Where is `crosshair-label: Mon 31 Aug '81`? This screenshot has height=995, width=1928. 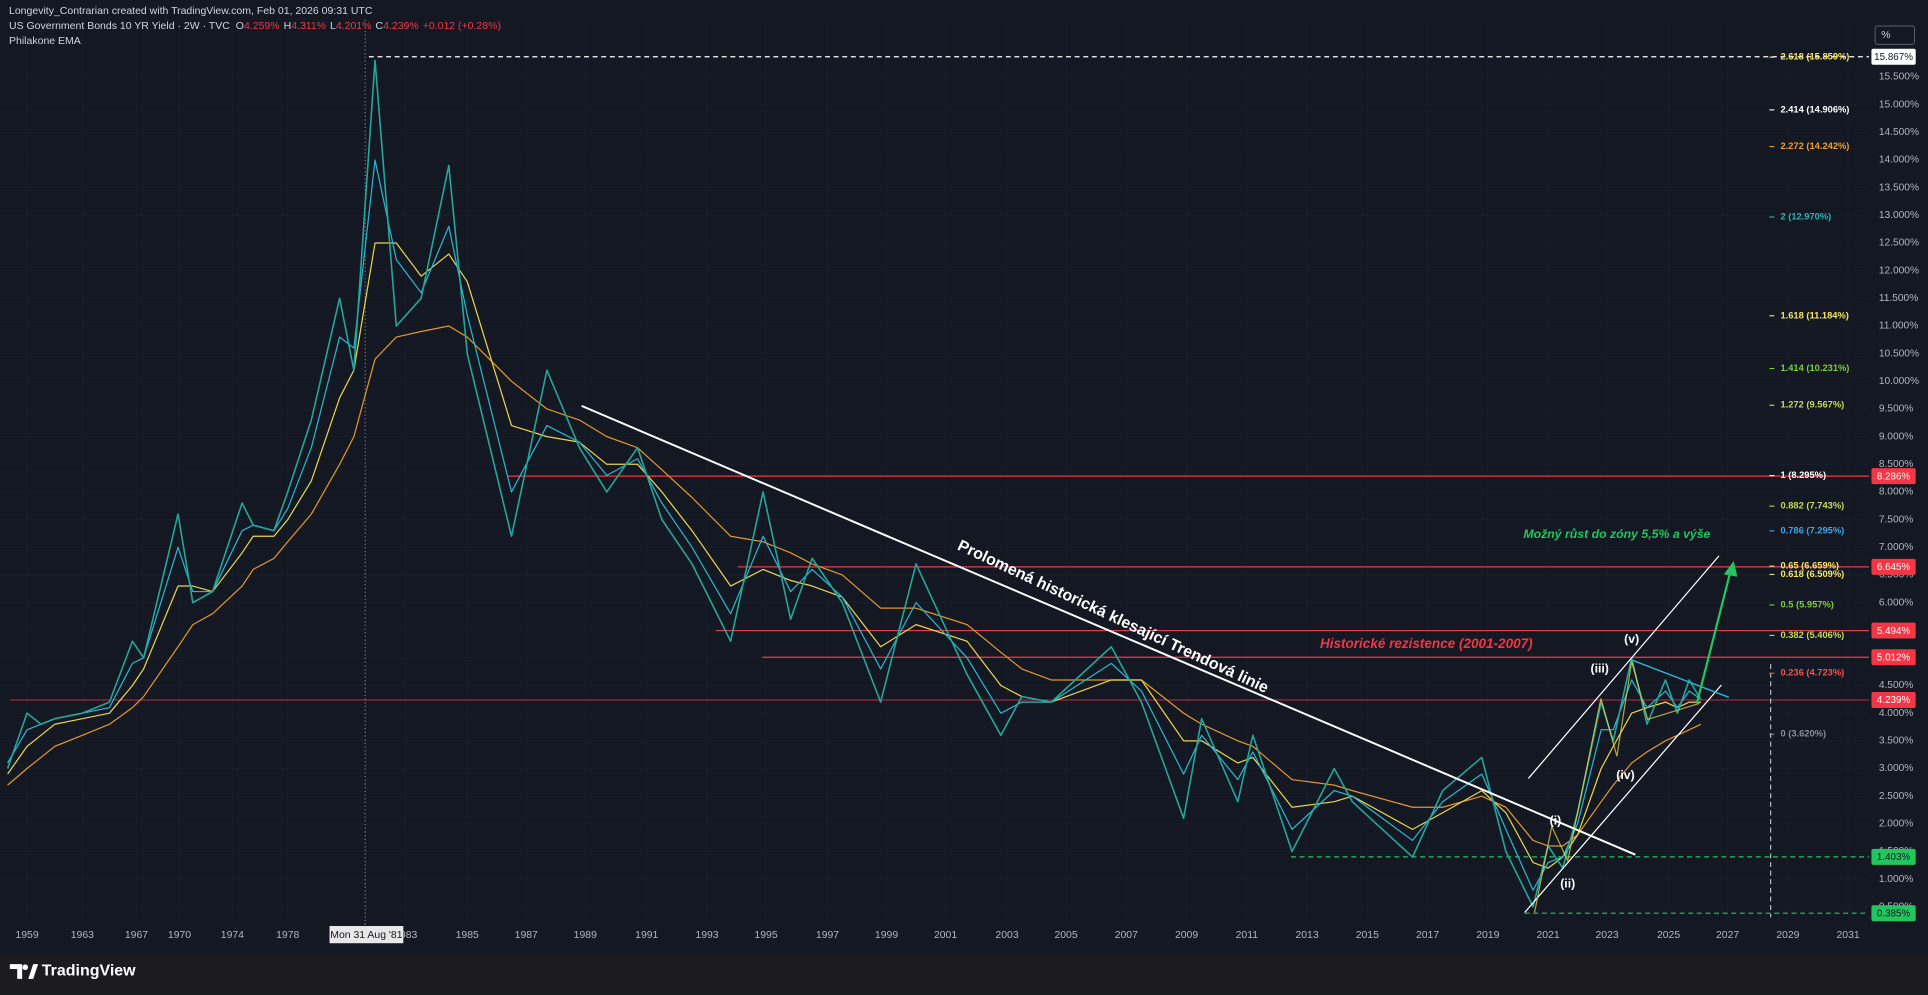
crosshair-label: Mon 31 Aug '81 is located at coordinates (366, 935).